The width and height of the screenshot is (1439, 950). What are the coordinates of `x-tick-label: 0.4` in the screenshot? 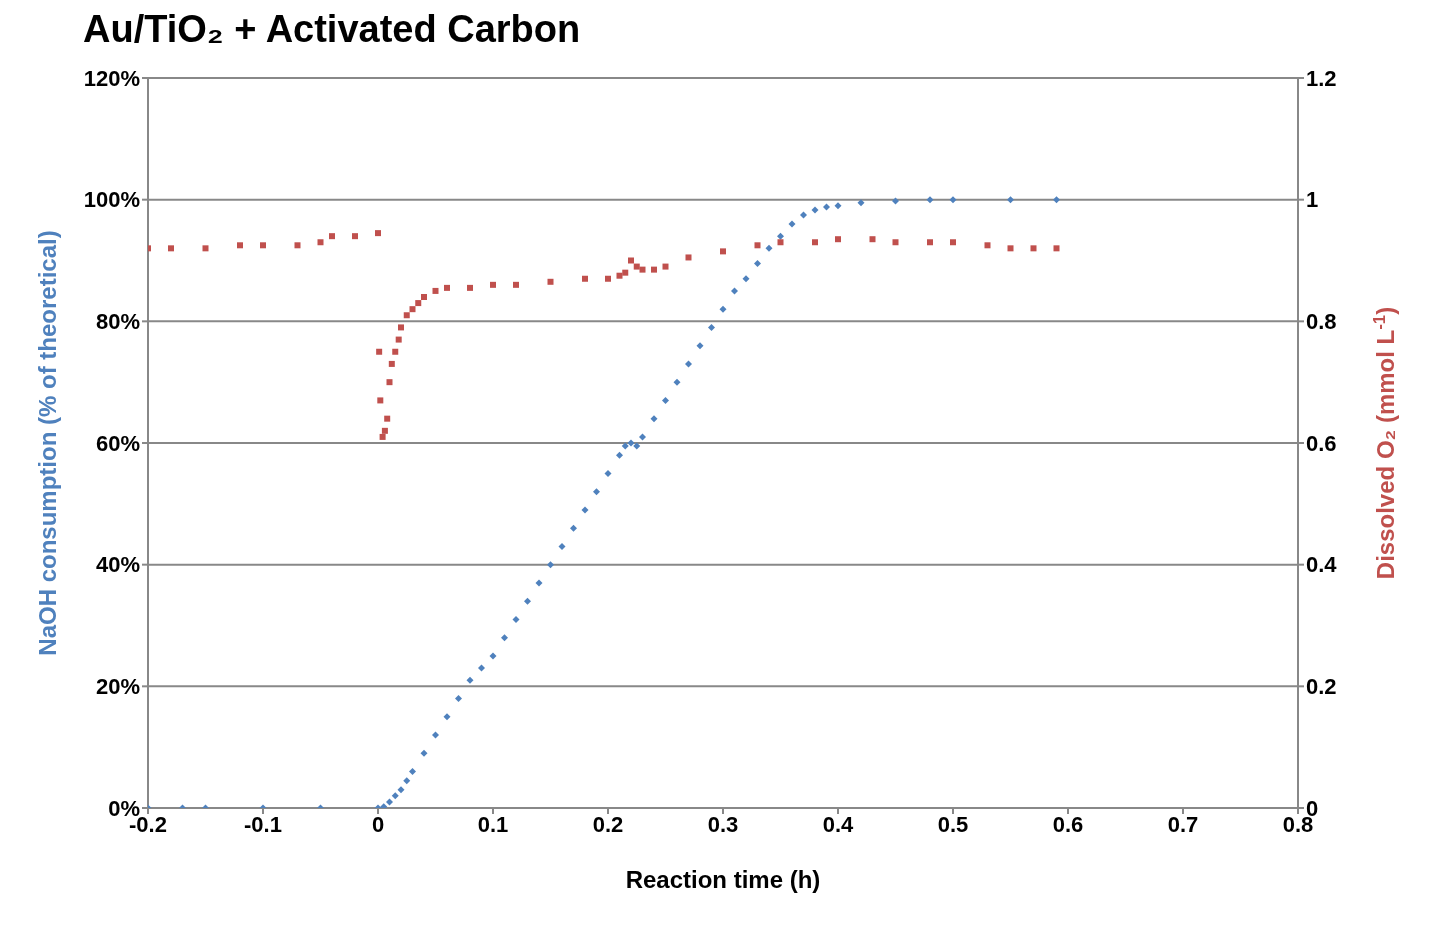 It's located at (838, 824).